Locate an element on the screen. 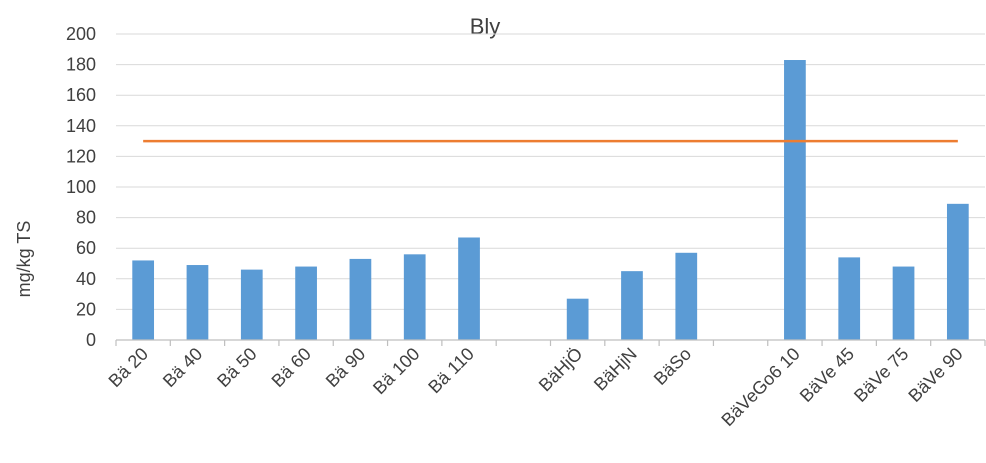 The height and width of the screenshot is (463, 986). x-tick-label: Bä 50 is located at coordinates (236, 367).